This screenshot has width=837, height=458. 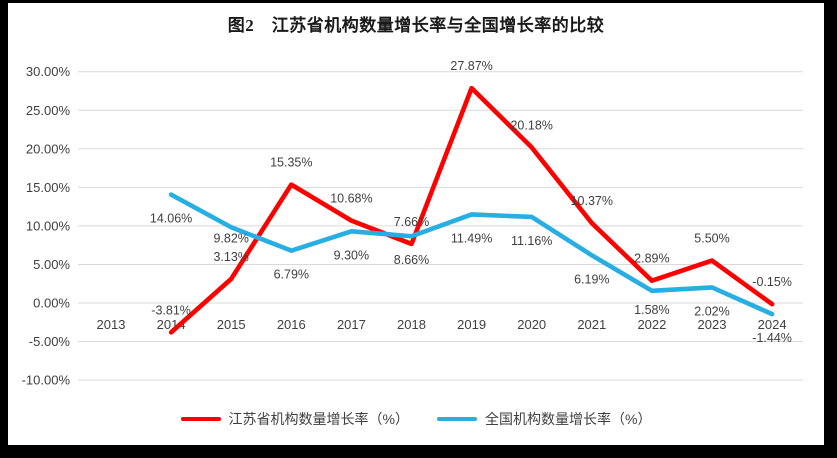 What do you see at coordinates (471, 324) in the screenshot?
I see `x-axis-tick-label: 2019` at bounding box center [471, 324].